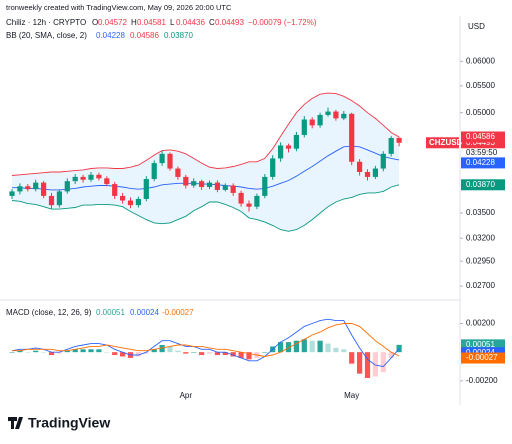  I want to click on y-tick-label: 0.02950, so click(480, 260).